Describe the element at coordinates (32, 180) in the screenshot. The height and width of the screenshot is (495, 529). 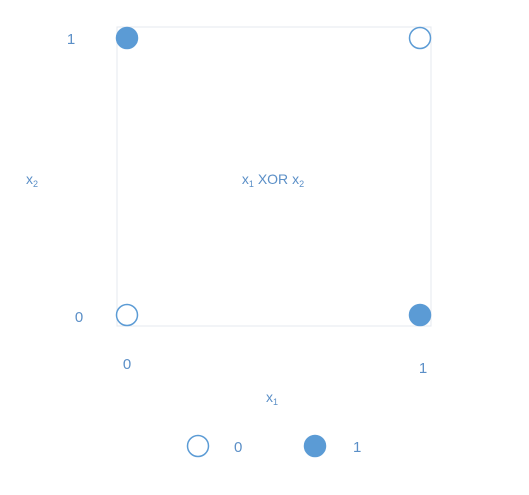
I see `y-axis-label: x2` at that location.